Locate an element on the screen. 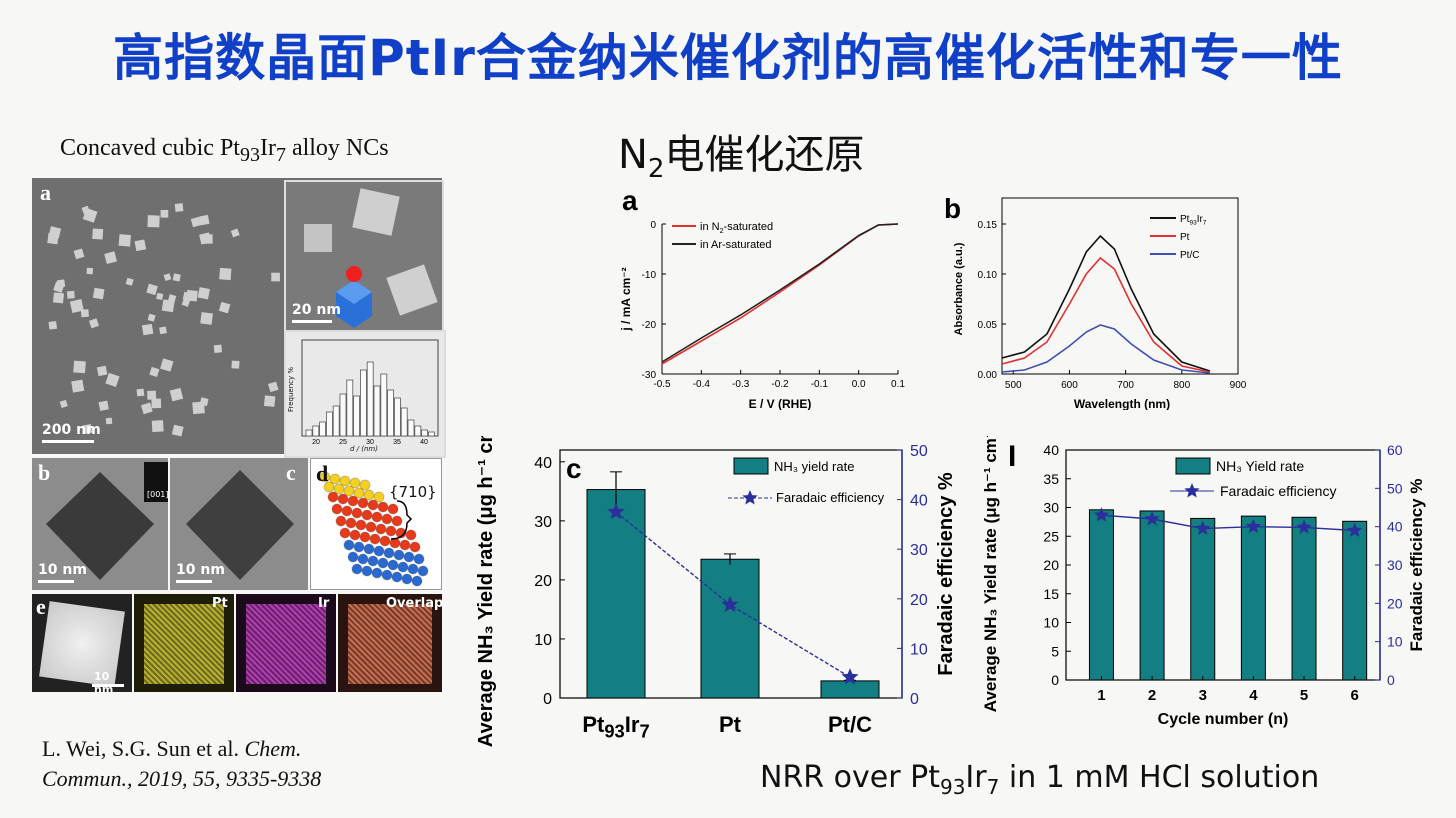  x-tick-label: 4 is located at coordinates (1253, 695).